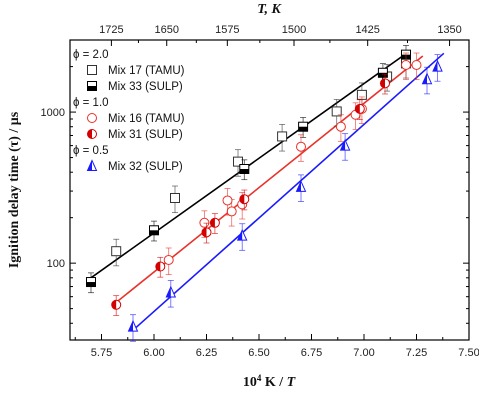 The width and height of the screenshot is (479, 396). What do you see at coordinates (91, 55) in the screenshot?
I see `legend-group-header: ϕ = 2.0` at bounding box center [91, 55].